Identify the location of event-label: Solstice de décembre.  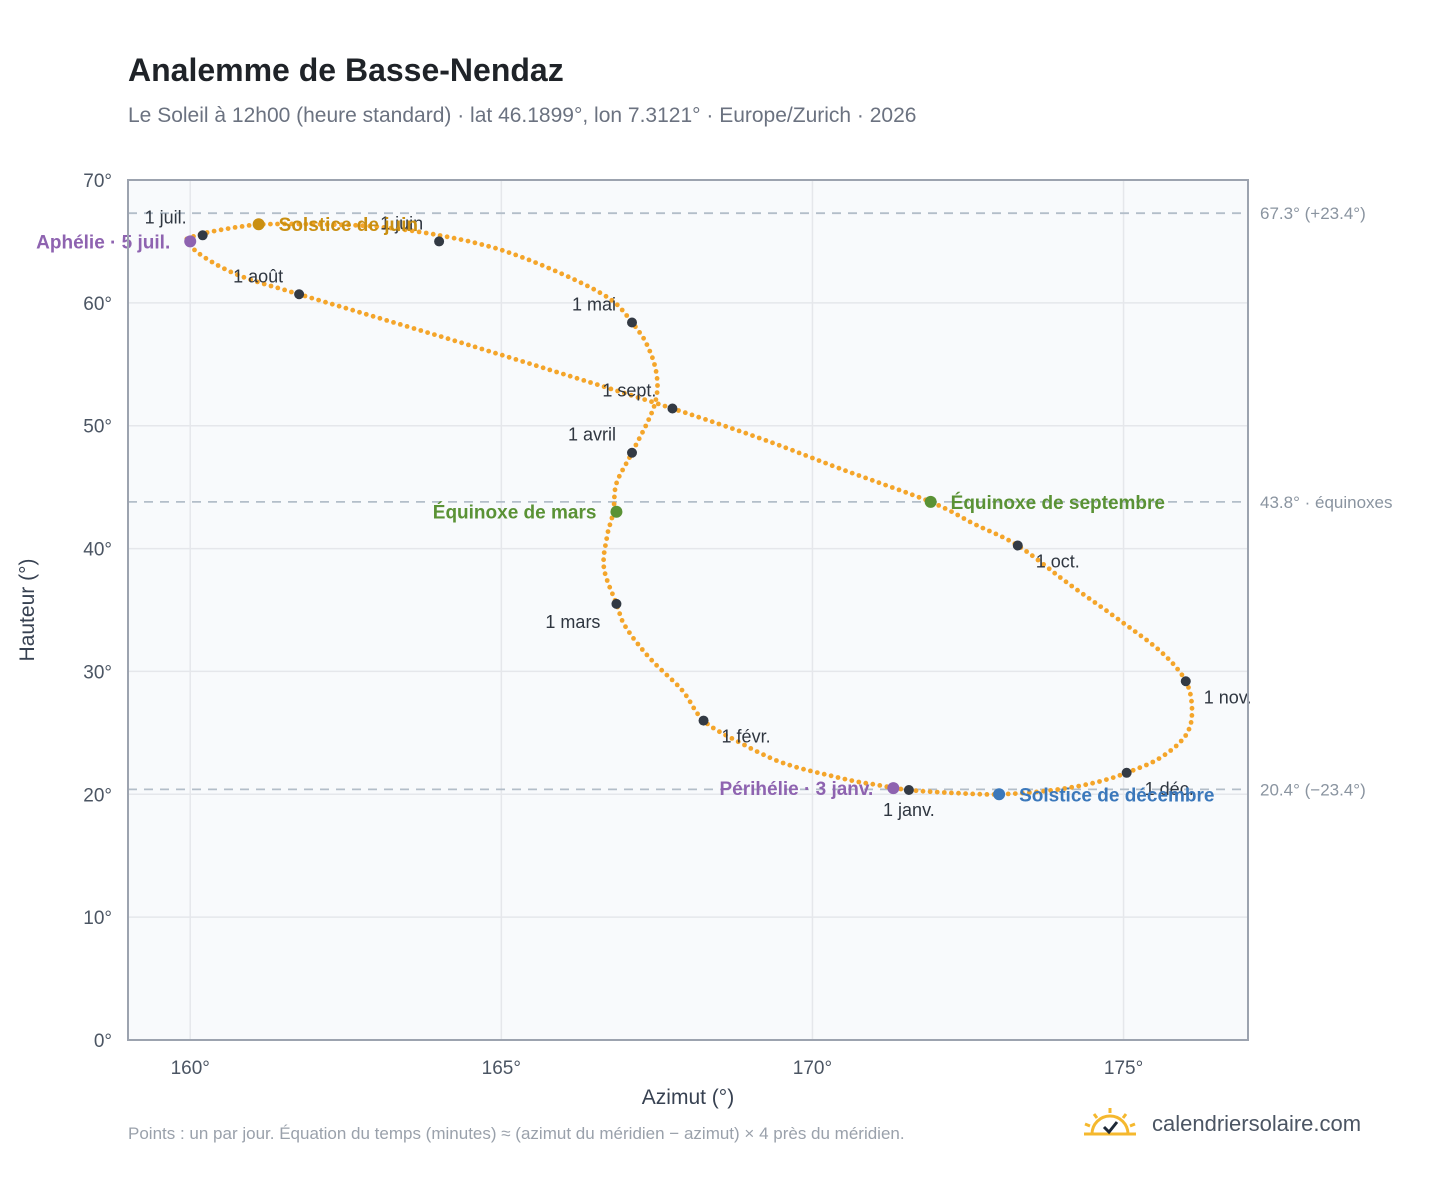
(1116, 795).